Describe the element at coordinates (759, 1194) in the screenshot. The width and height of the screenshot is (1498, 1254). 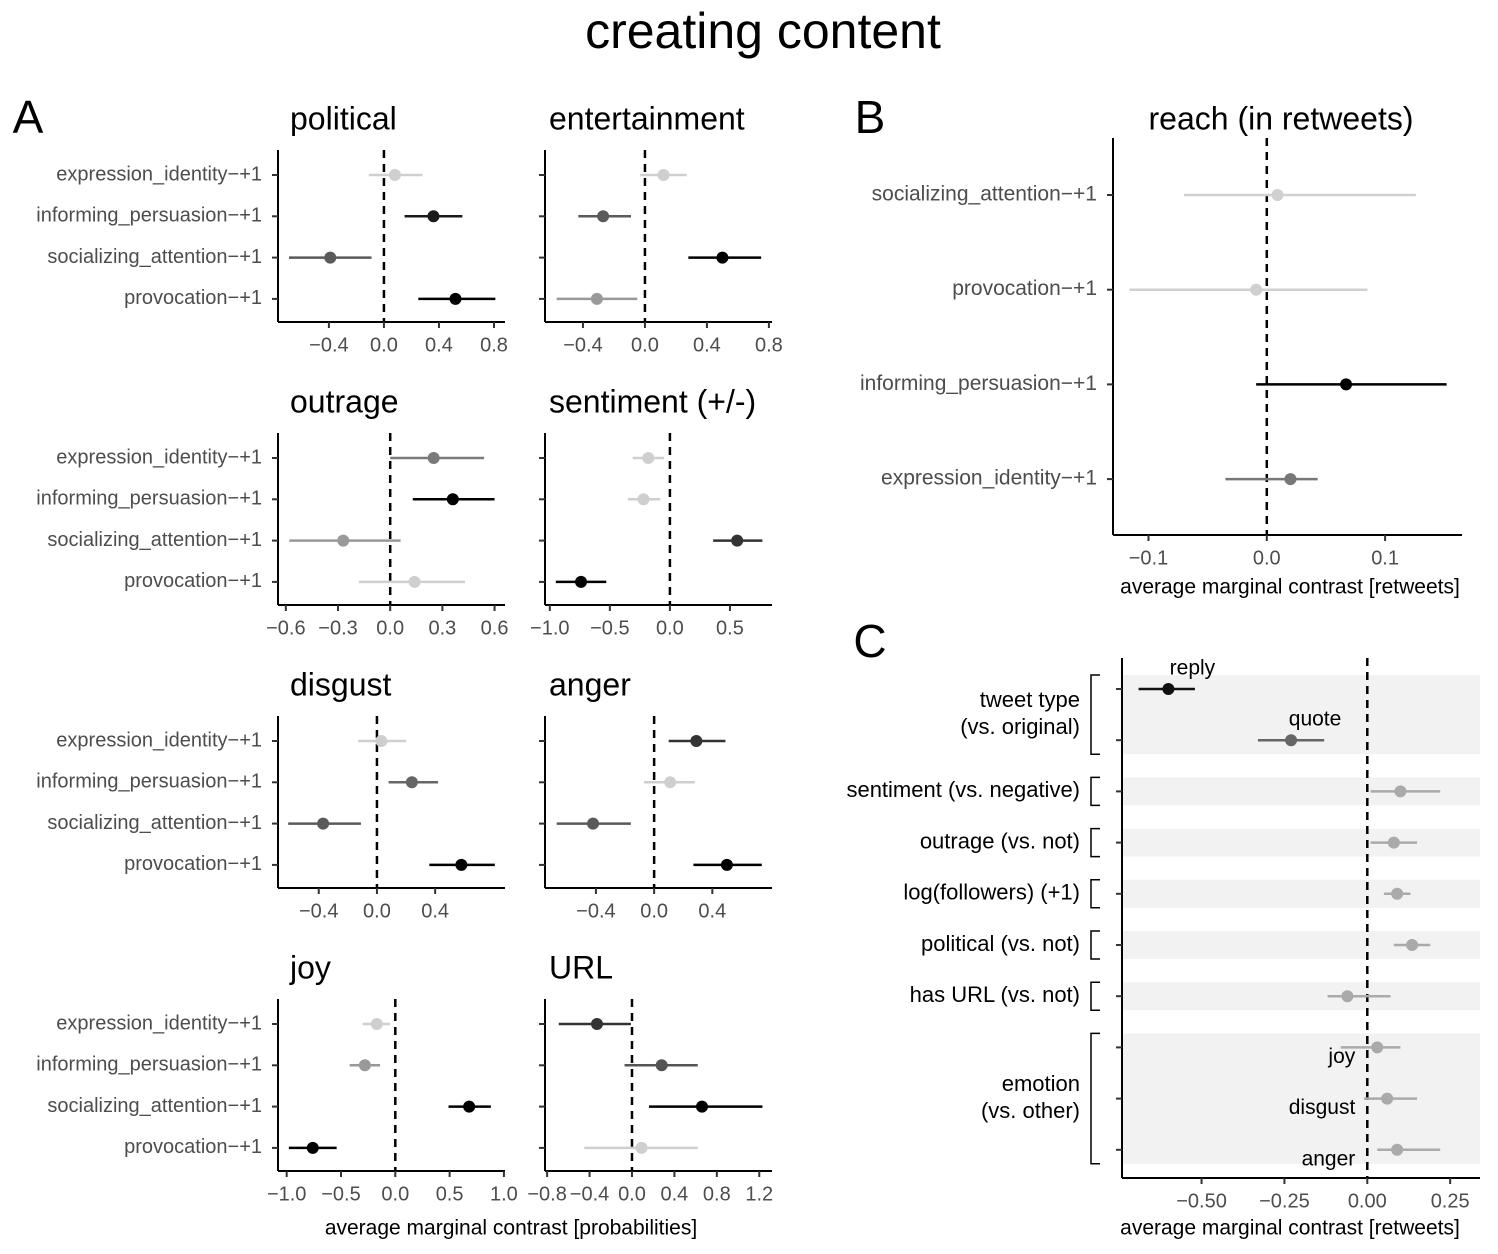
I see `x-tick-label: 1.2` at that location.